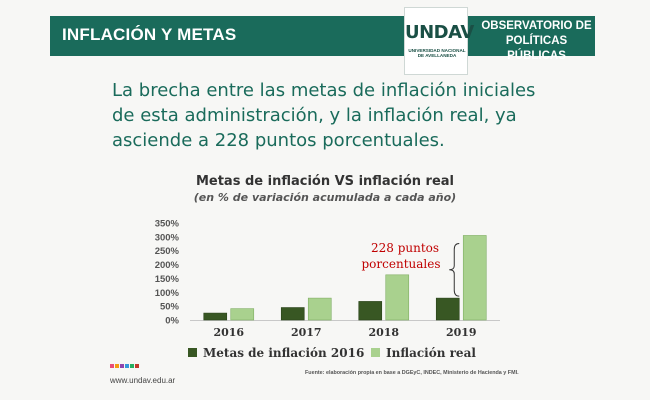  What do you see at coordinates (167, 237) in the screenshot?
I see `y-tick-label: 300%` at bounding box center [167, 237].